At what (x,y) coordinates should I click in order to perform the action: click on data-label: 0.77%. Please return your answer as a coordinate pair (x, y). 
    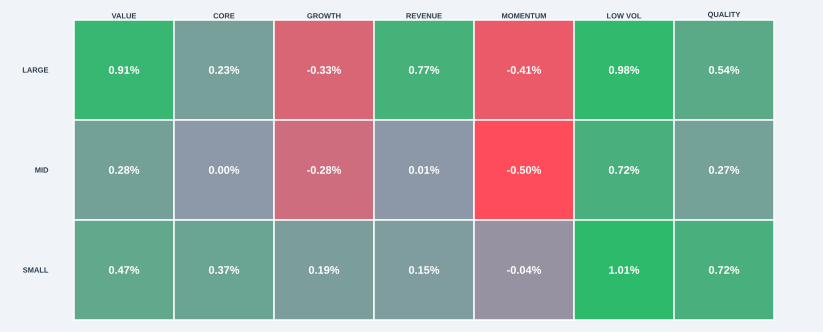
    Looking at the image, I should click on (424, 70).